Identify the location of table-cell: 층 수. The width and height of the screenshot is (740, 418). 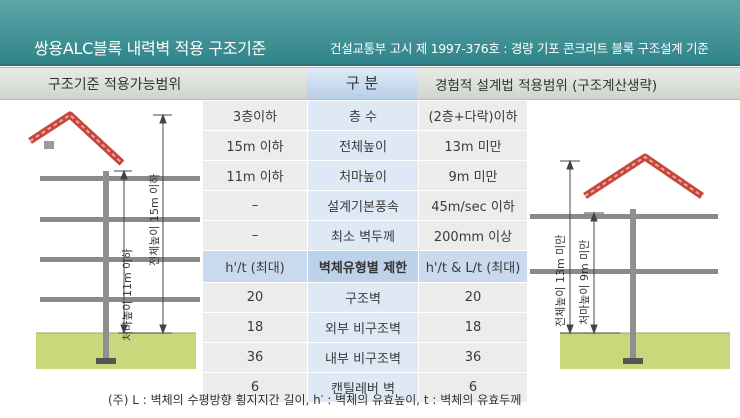
(363, 116).